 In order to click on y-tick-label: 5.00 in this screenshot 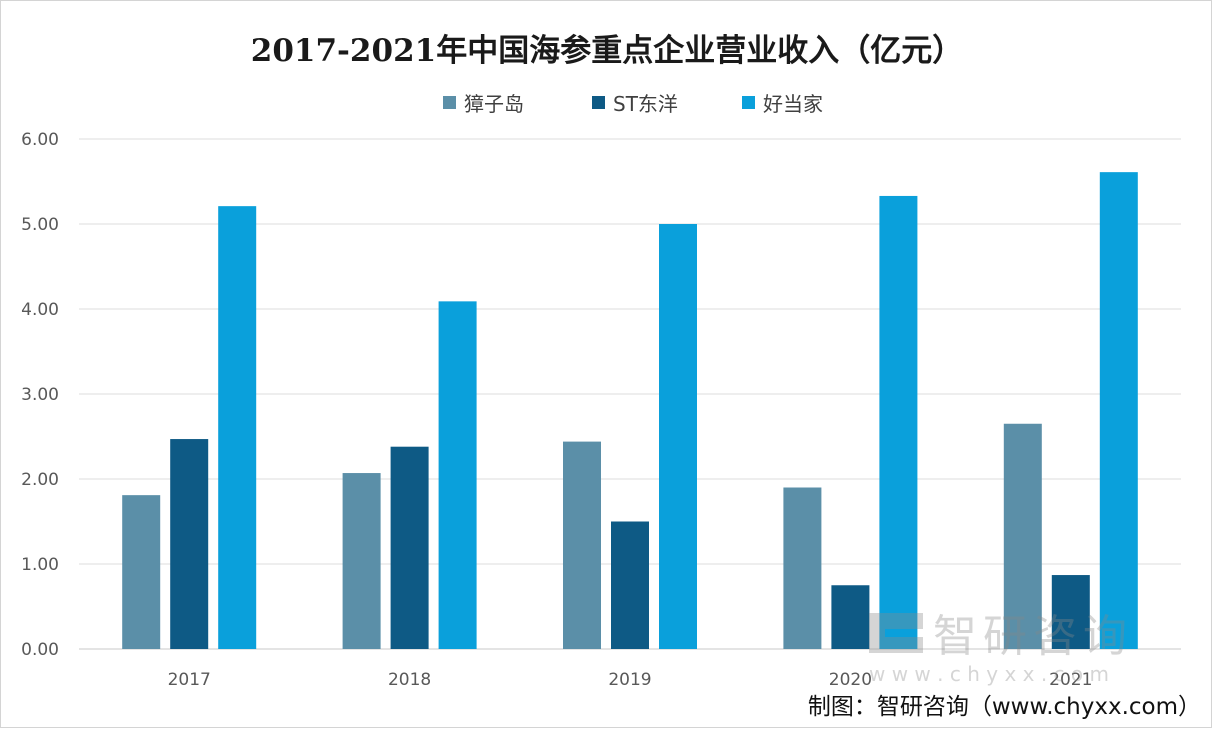, I will do `click(40, 225)`.